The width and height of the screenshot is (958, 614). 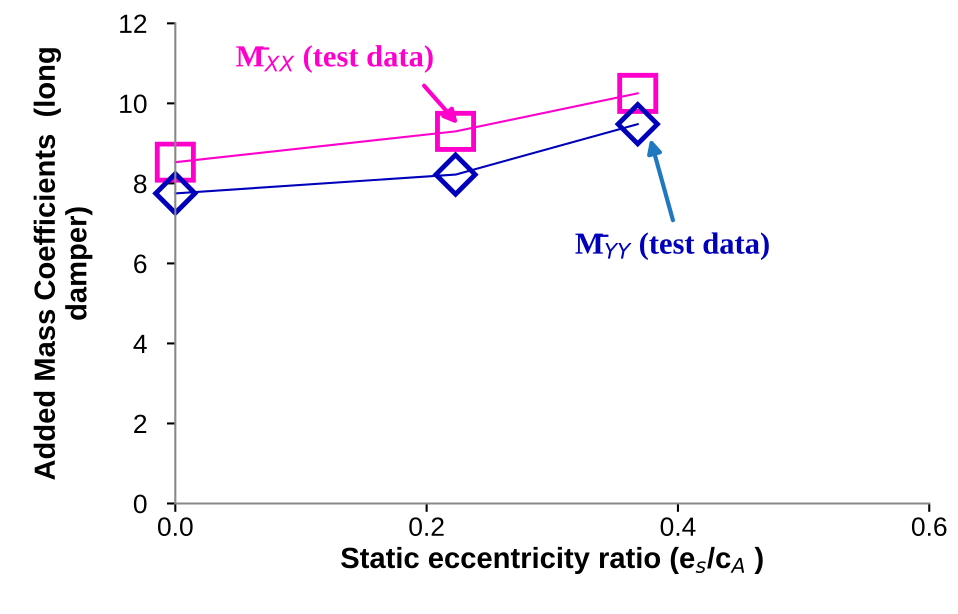 I want to click on x-axis-title: Static eccentricity ratio (e$_{s}$/c$_{A}$ ), so click(x=552, y=560).